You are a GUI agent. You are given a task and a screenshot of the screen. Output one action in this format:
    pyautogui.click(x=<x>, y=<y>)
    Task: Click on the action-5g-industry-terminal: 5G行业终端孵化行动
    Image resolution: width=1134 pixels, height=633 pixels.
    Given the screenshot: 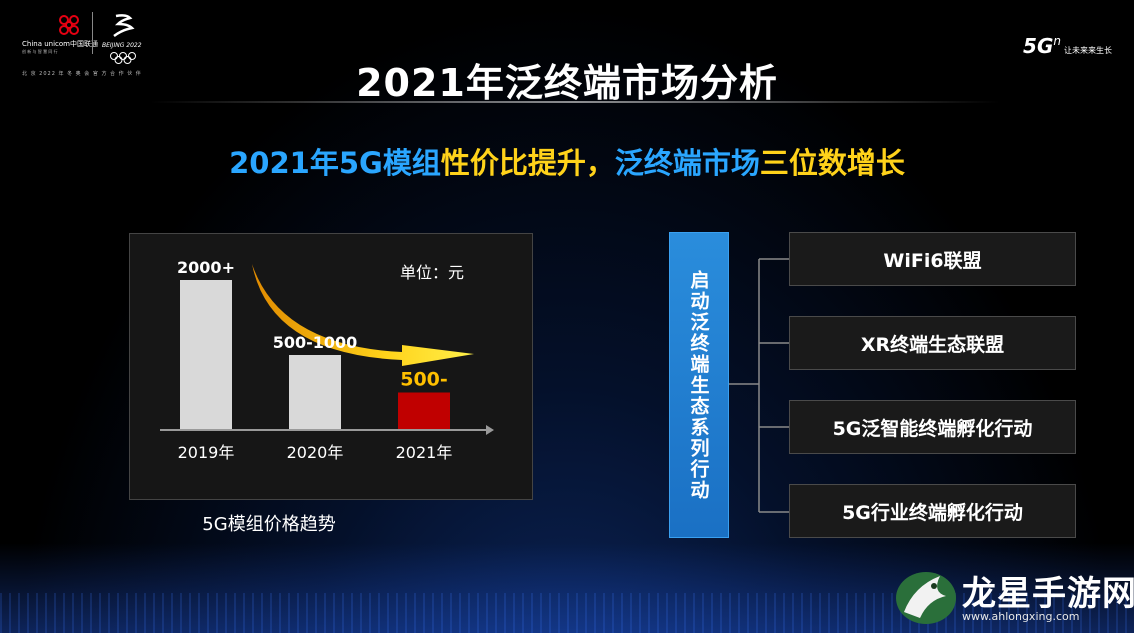 What is the action you would take?
    pyautogui.click(x=932, y=511)
    